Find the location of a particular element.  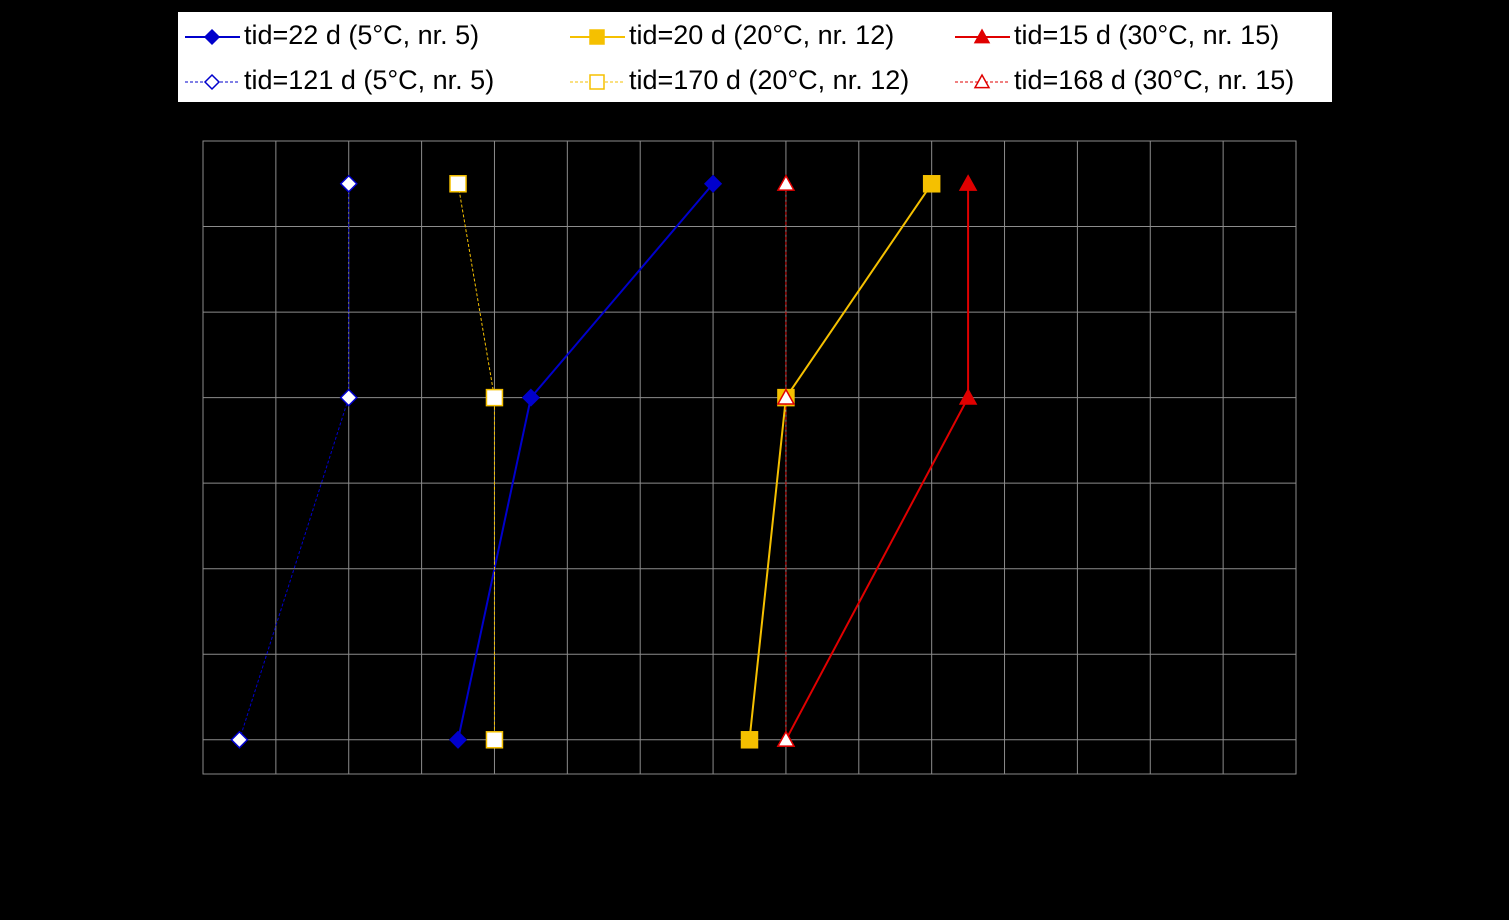

y-tick-label: 0 is located at coordinates (190, 739).